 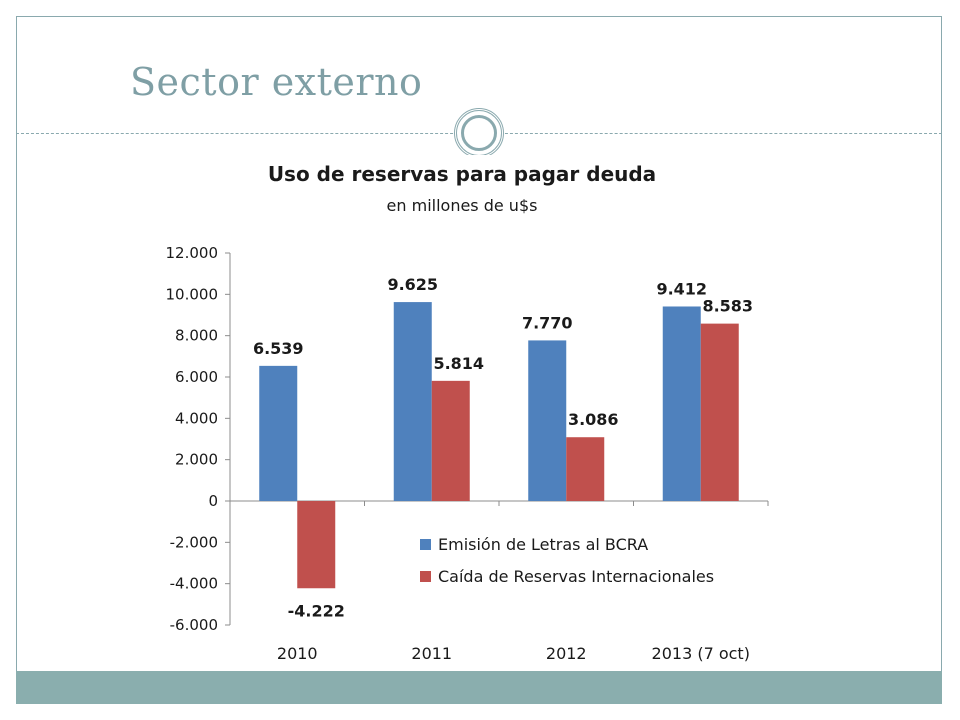 I want to click on data-label: 9.412, so click(x=681, y=288).